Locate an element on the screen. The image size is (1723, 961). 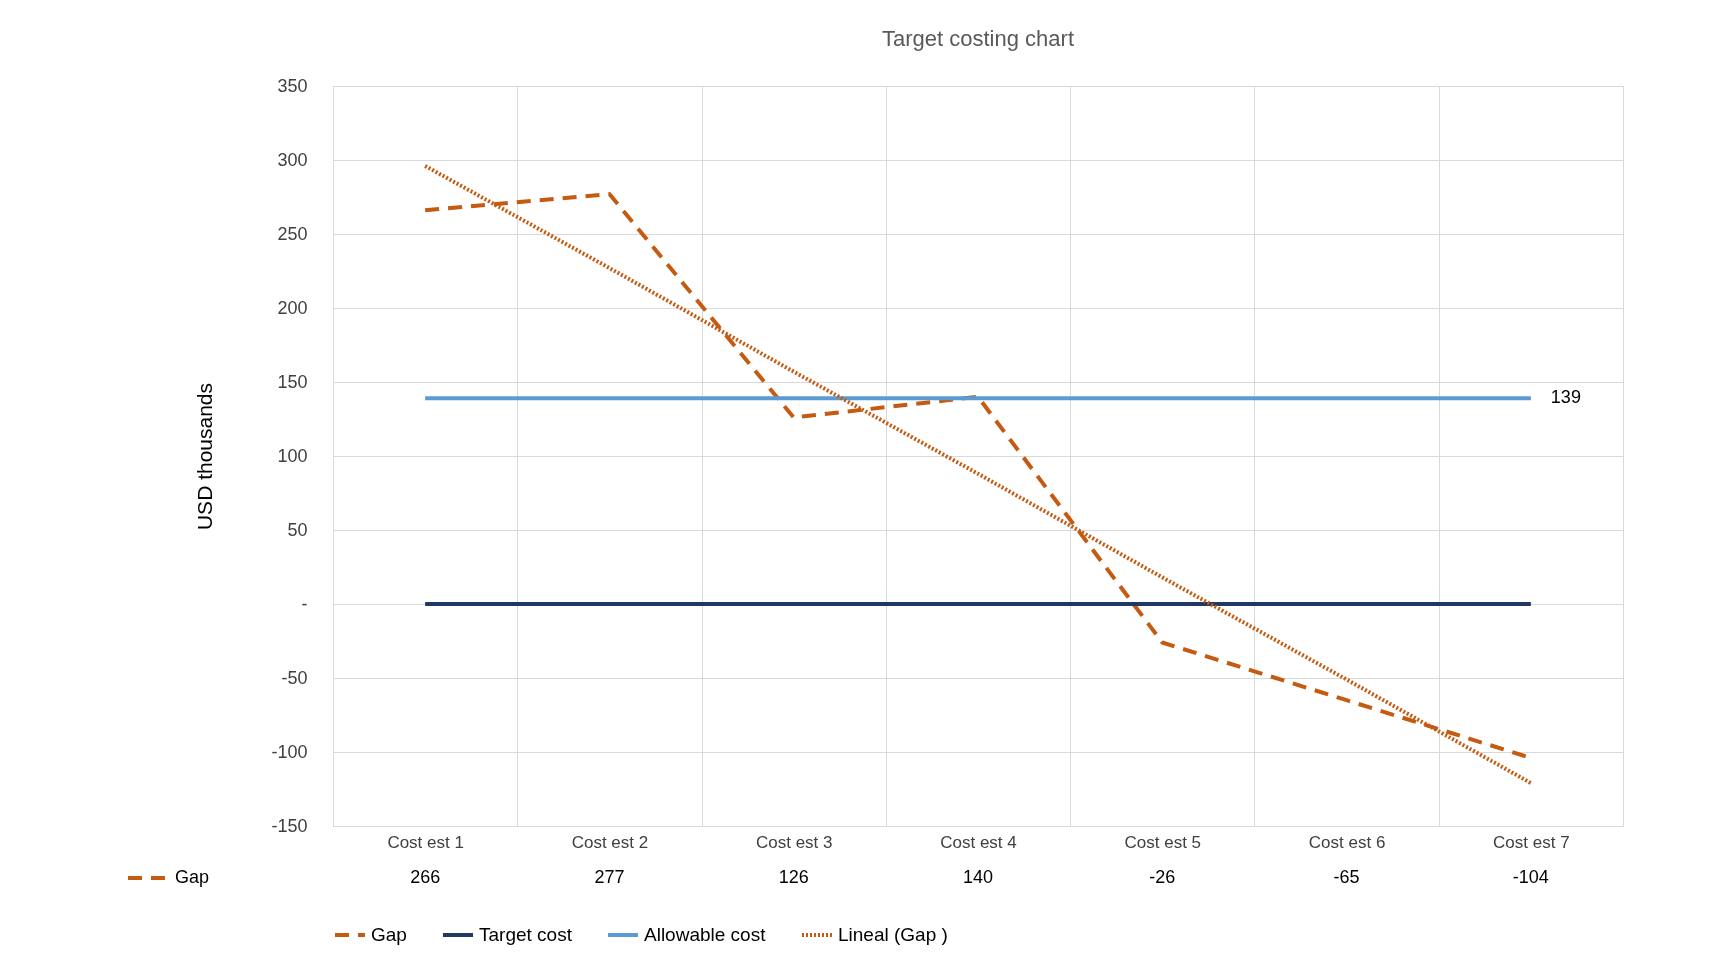
chart-title: Target costing chart is located at coordinates (978, 38).